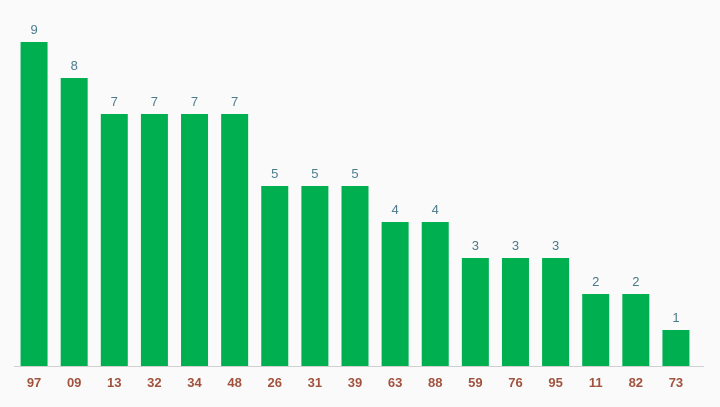 This screenshot has height=407, width=720. What do you see at coordinates (194, 382) in the screenshot?
I see `tick-label-34: 34` at bounding box center [194, 382].